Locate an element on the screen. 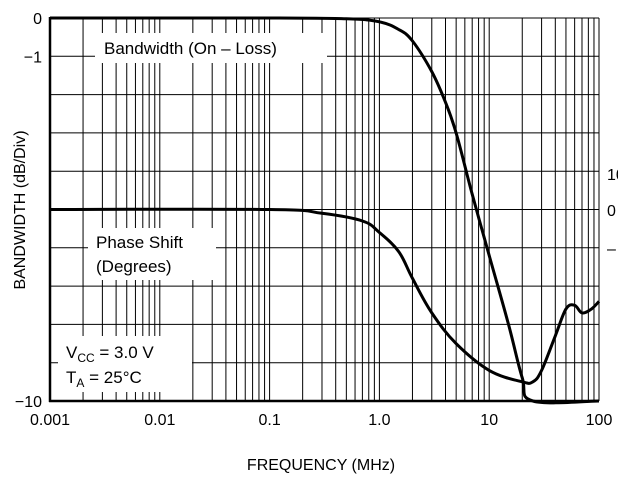  right-tick-label: 10 is located at coordinates (612, 175).